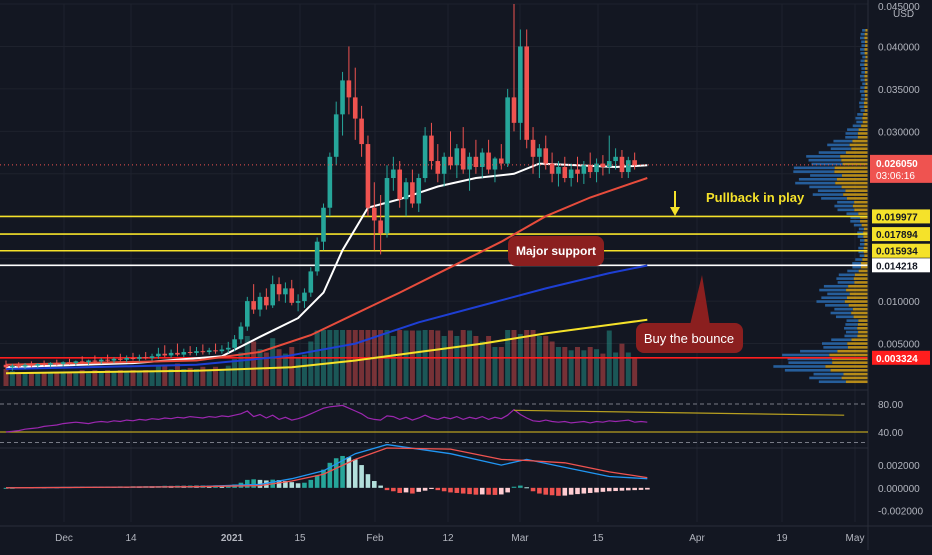 This screenshot has width=932, height=555. I want to click on time-tick-label: Feb, so click(375, 538).